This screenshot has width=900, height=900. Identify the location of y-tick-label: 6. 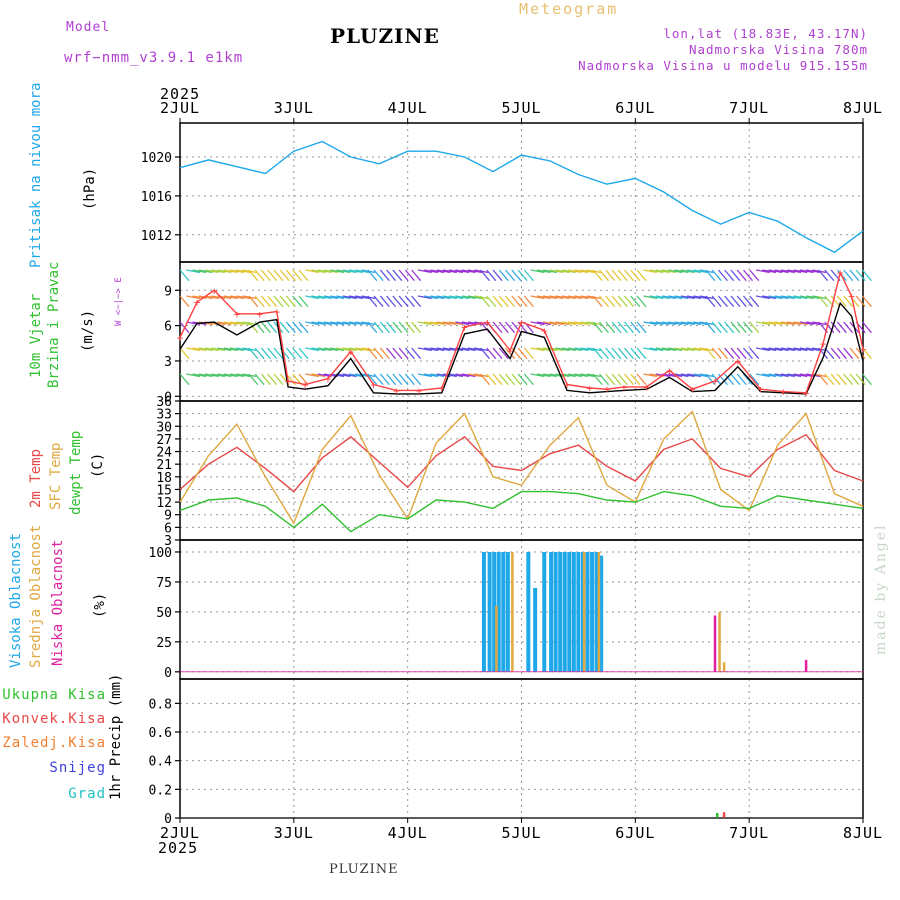
(168, 528).